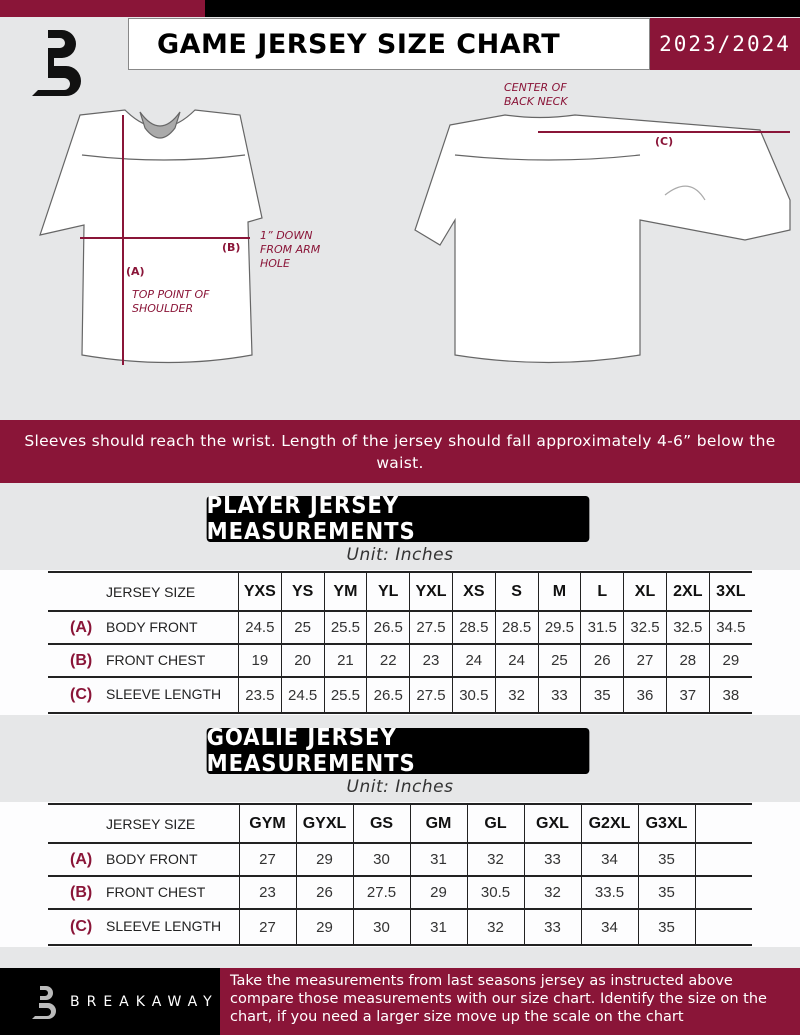  I want to click on goalie-section-title: GOALIE JERSEY MEASUREMENTS, so click(398, 751).